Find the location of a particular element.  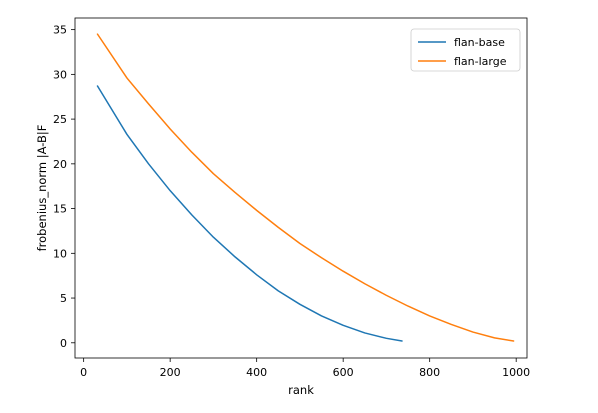

x-tick-label: 600 is located at coordinates (343, 372).